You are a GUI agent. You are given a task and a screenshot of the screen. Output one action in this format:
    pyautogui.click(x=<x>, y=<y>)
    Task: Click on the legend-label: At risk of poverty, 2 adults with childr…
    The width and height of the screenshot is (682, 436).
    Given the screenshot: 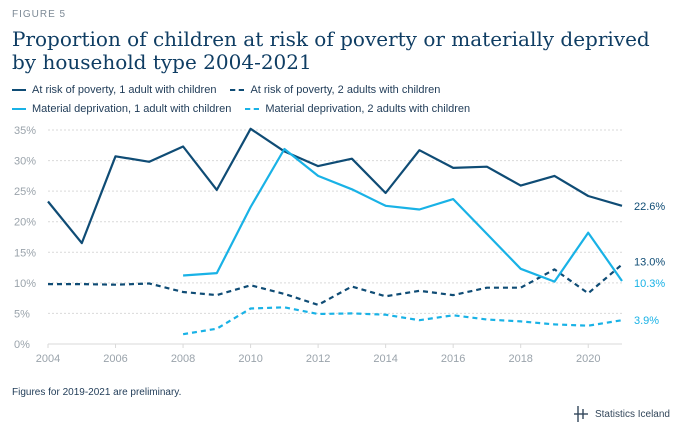 What is the action you would take?
    pyautogui.click(x=345, y=89)
    